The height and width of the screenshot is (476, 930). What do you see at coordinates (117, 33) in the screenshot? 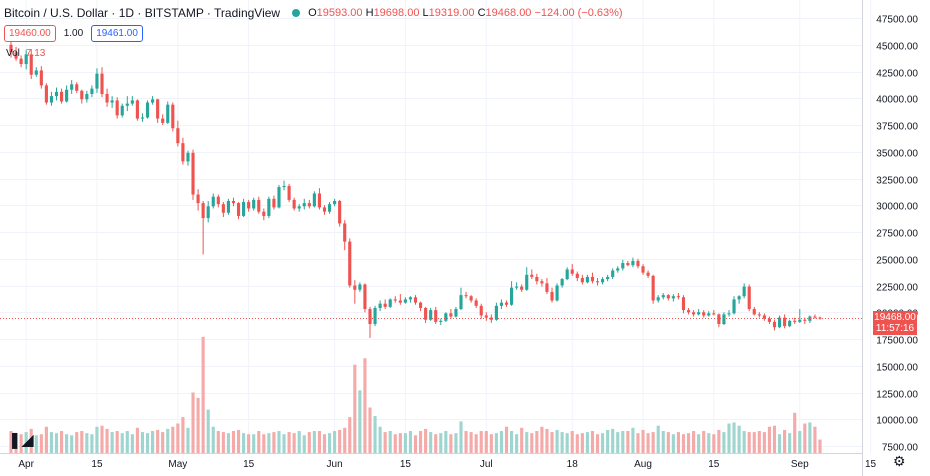
I see `buy-price-button: 19461.00` at bounding box center [117, 33].